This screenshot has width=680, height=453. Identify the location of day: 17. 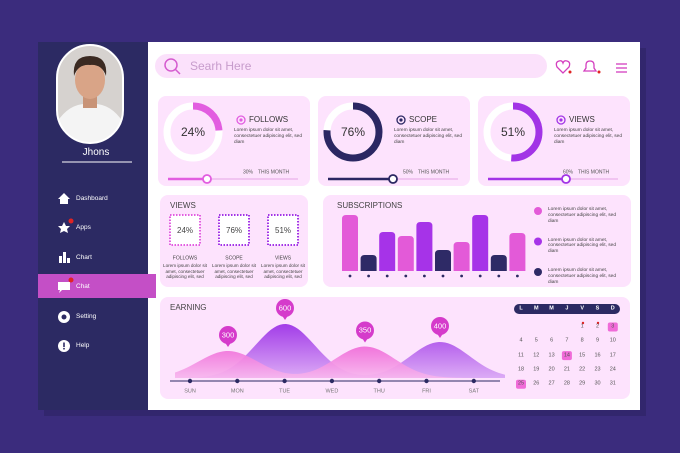
(612, 354).